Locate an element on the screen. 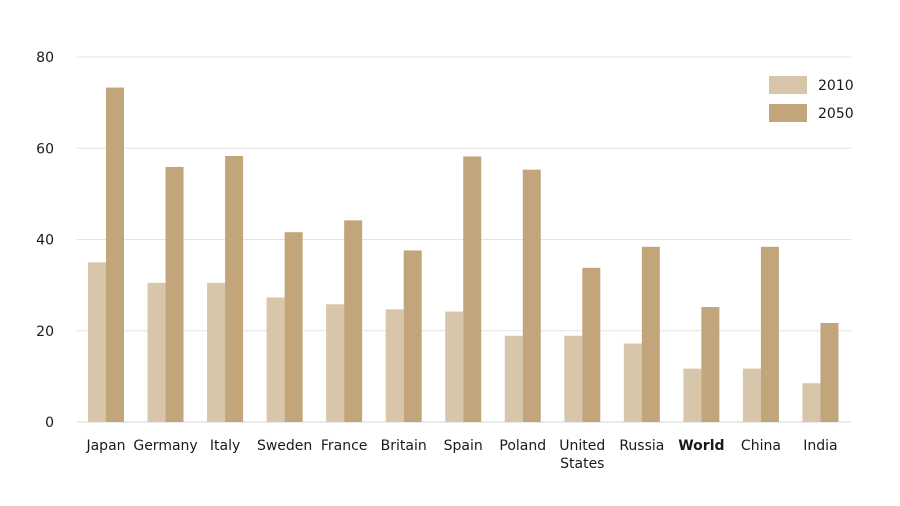  x-category-label: Poland is located at coordinates (522, 446).